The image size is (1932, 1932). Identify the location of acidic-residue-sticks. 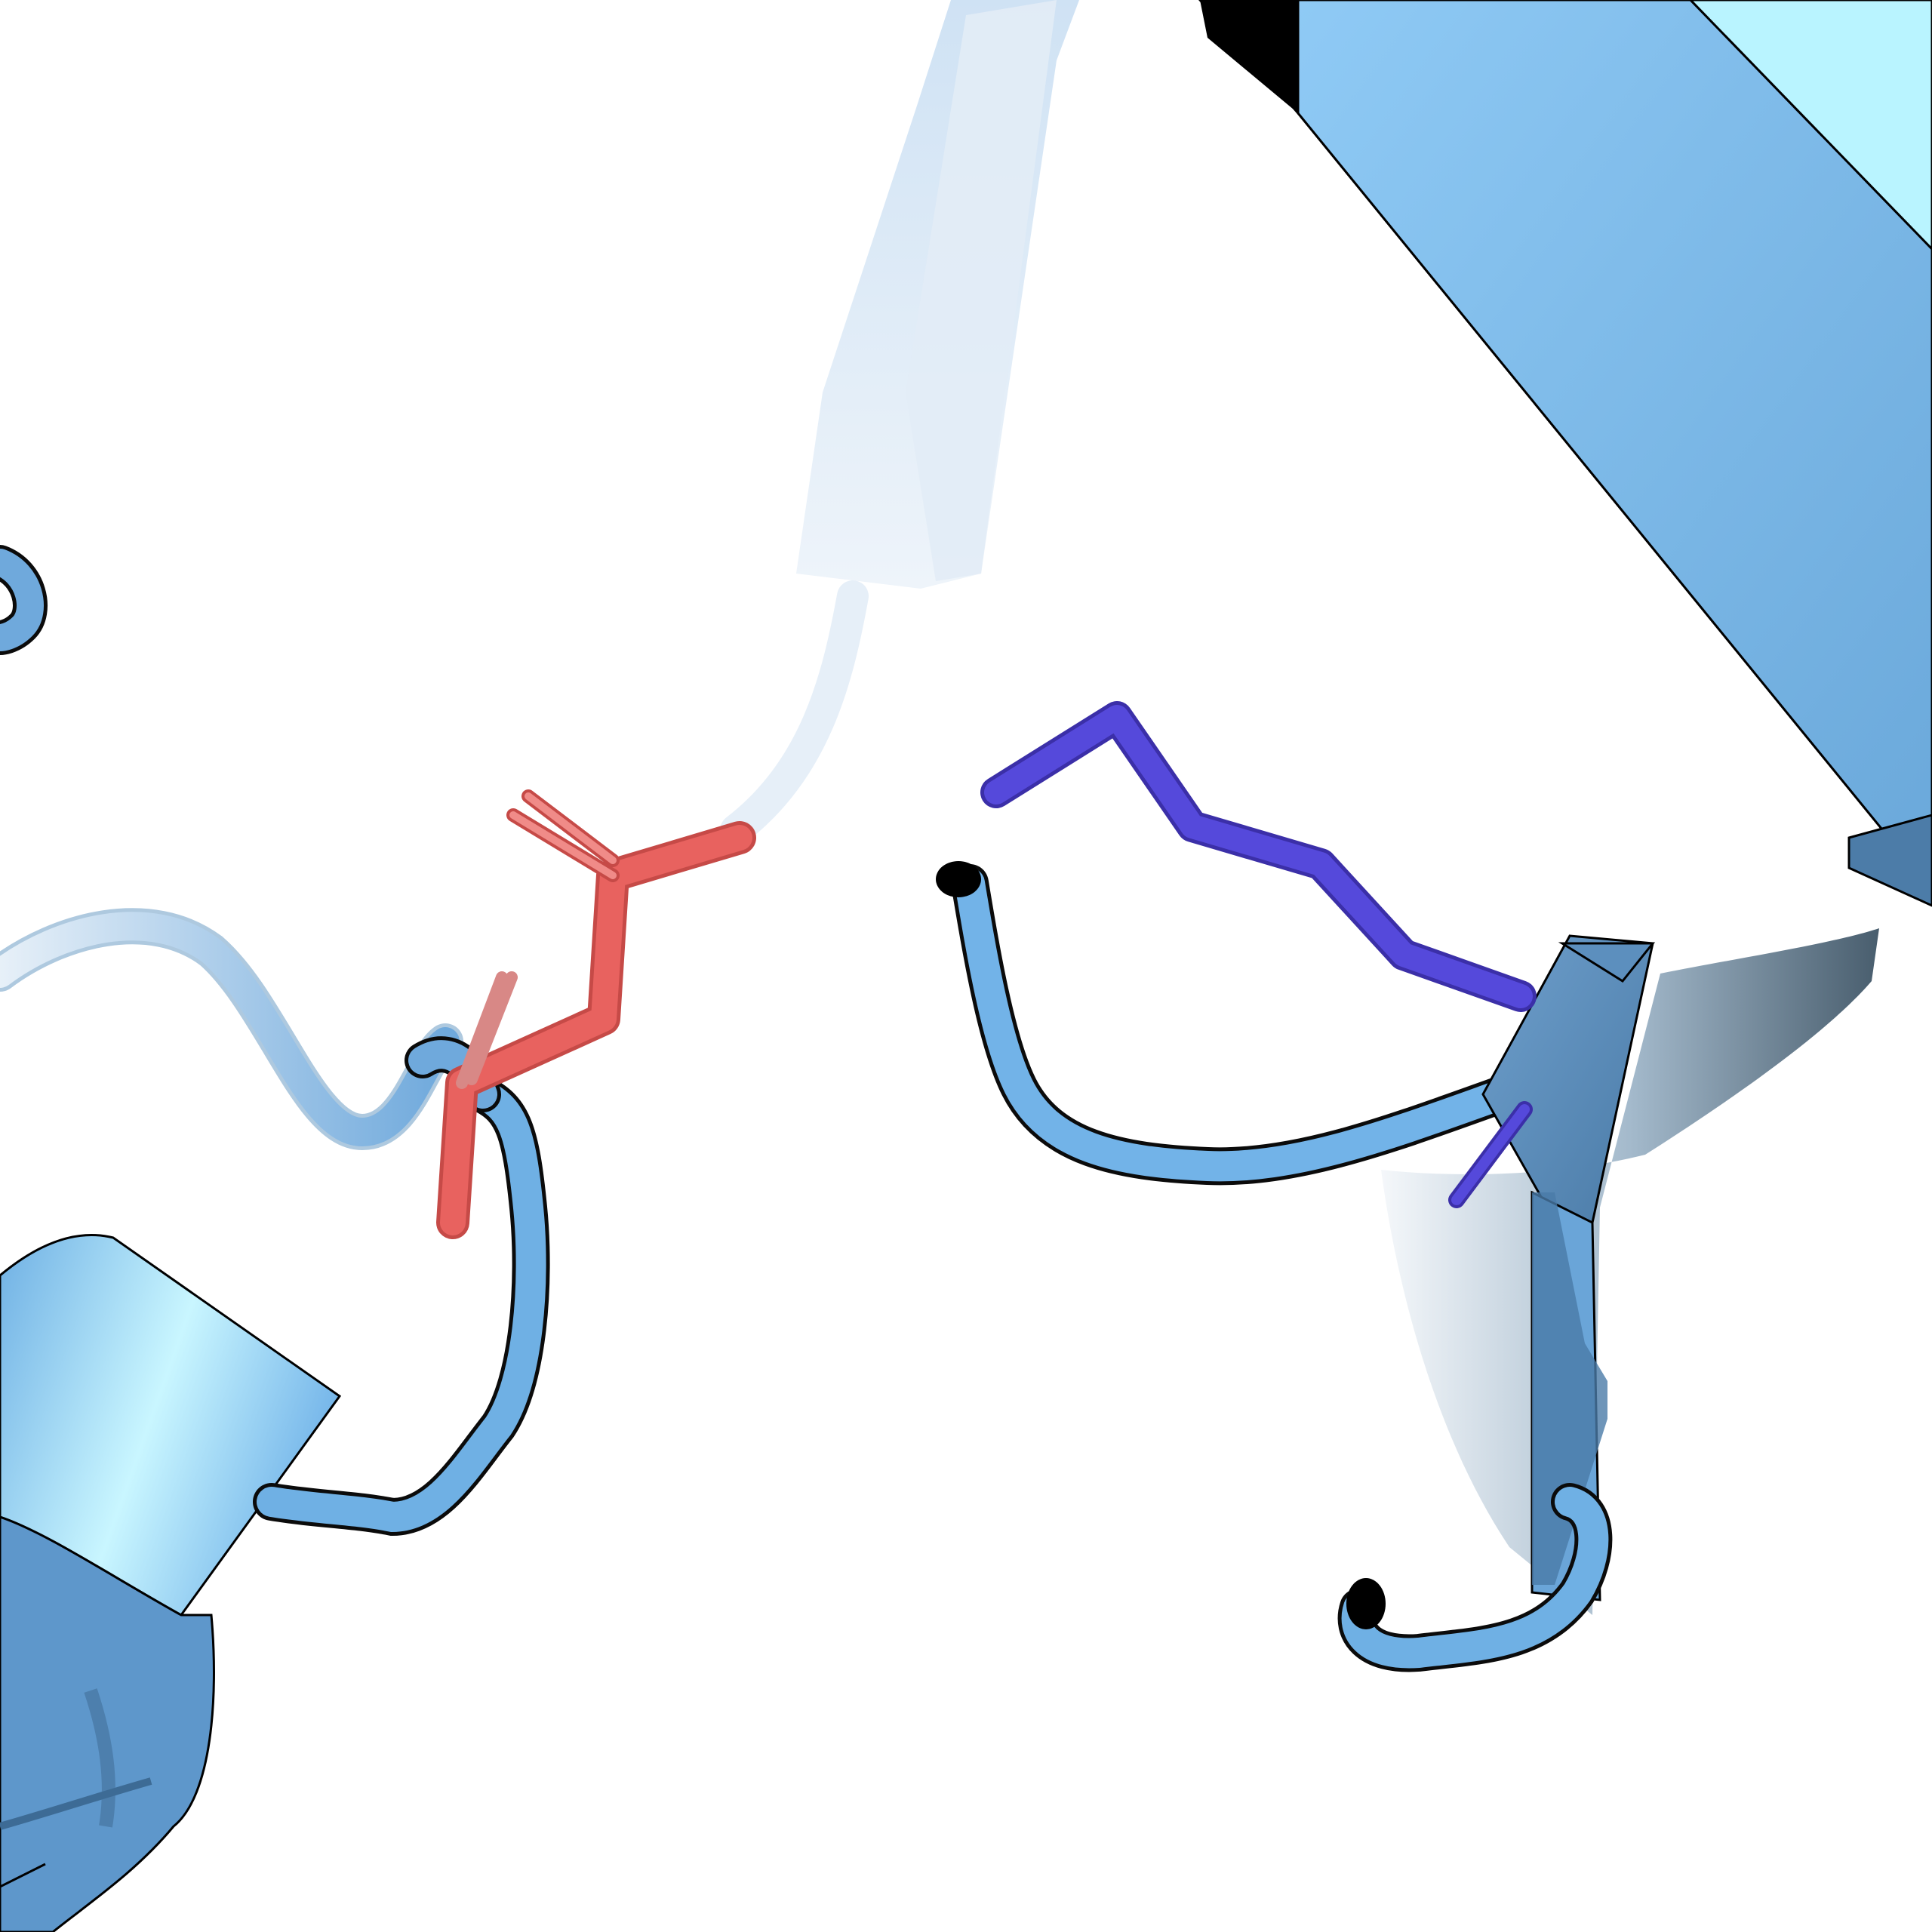
(596, 1014).